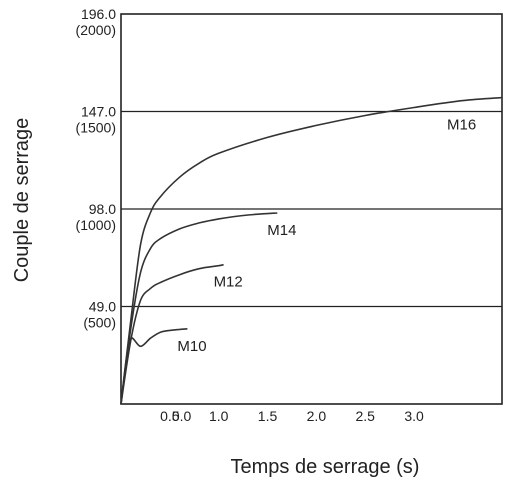  I want to click on y-tick-label-0: 49.0, so click(102, 307).